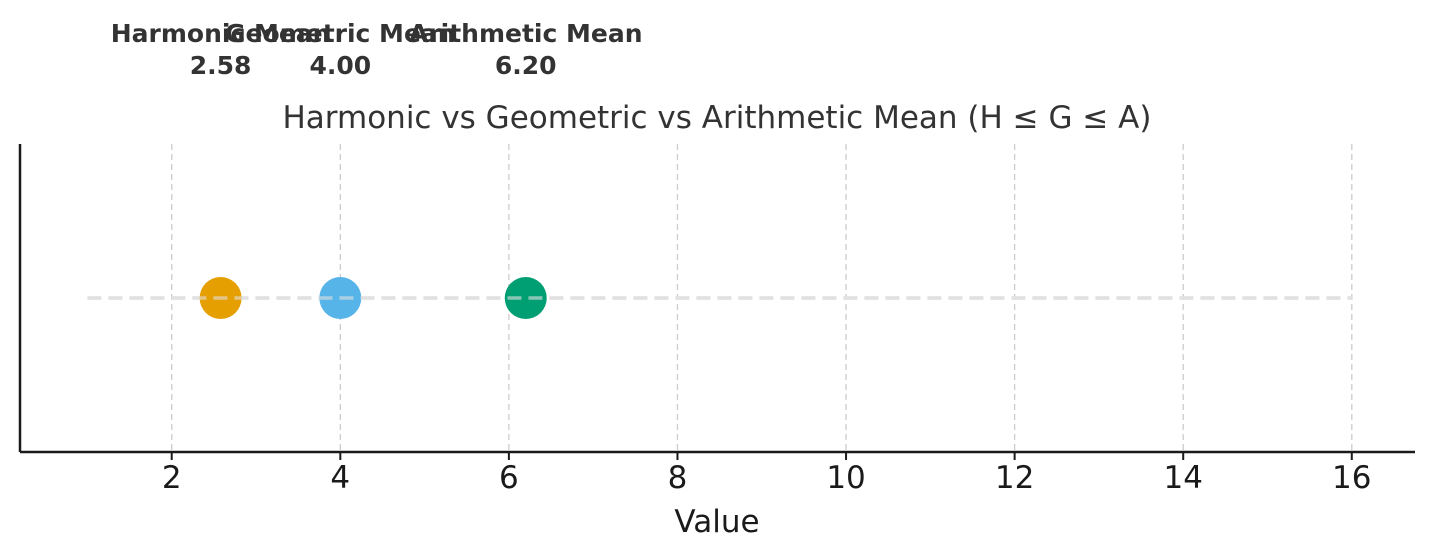  I want to click on point-value-label: 6.20, so click(526, 65).